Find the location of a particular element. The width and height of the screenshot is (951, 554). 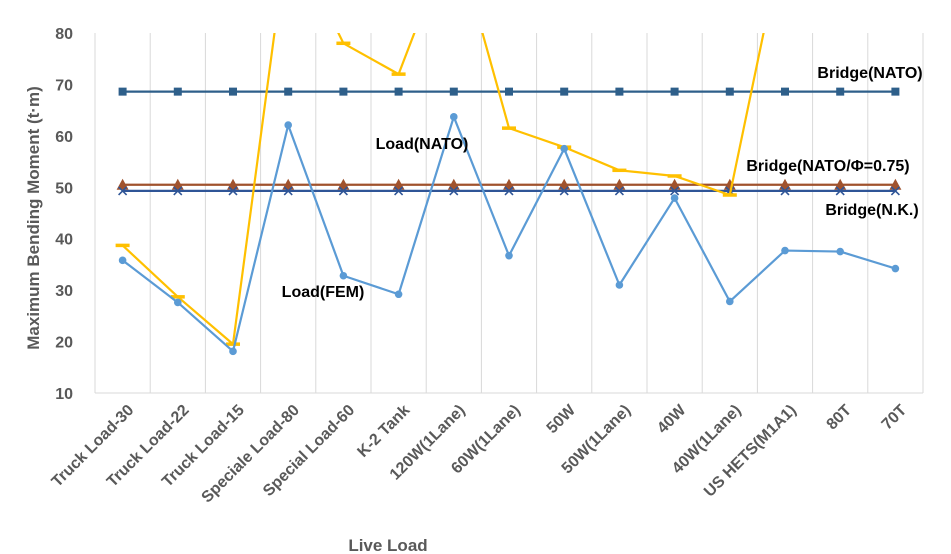

x-tick-label: Special Load-60 is located at coordinates (309, 451).